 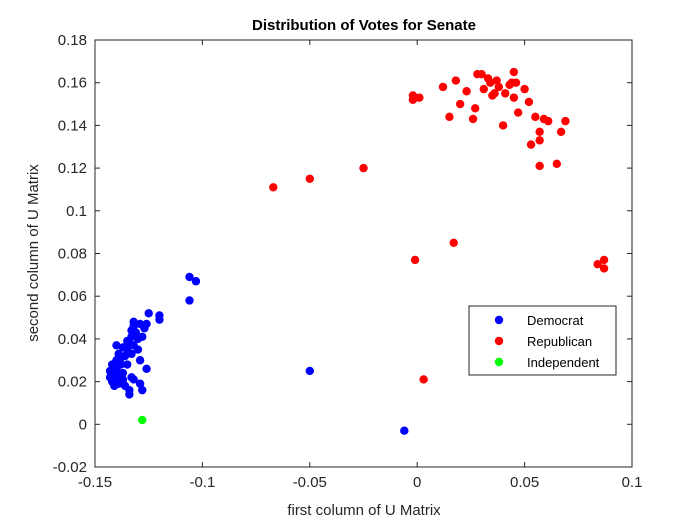 What do you see at coordinates (563, 362) in the screenshot?
I see `legend-label-independent: Independent` at bounding box center [563, 362].